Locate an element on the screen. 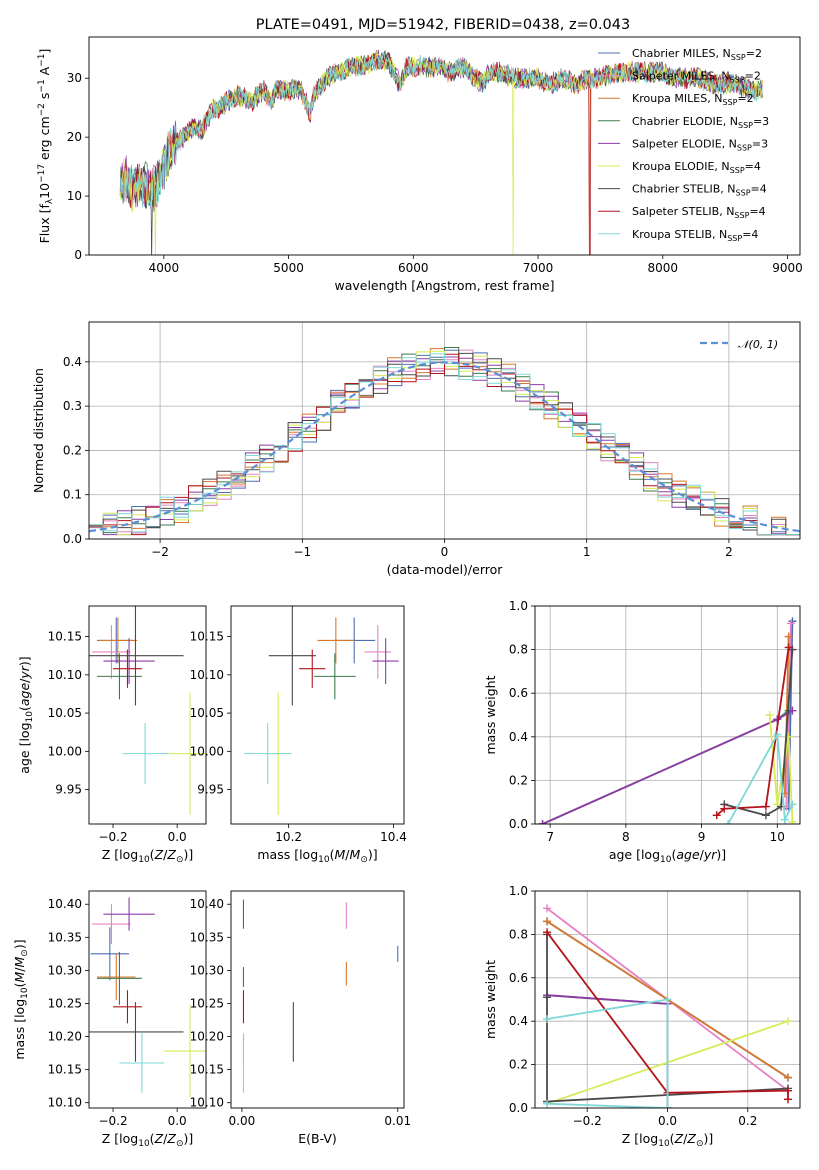 This screenshot has width=819, height=1170. y-tick-label: 10.30 is located at coordinates (65, 970).